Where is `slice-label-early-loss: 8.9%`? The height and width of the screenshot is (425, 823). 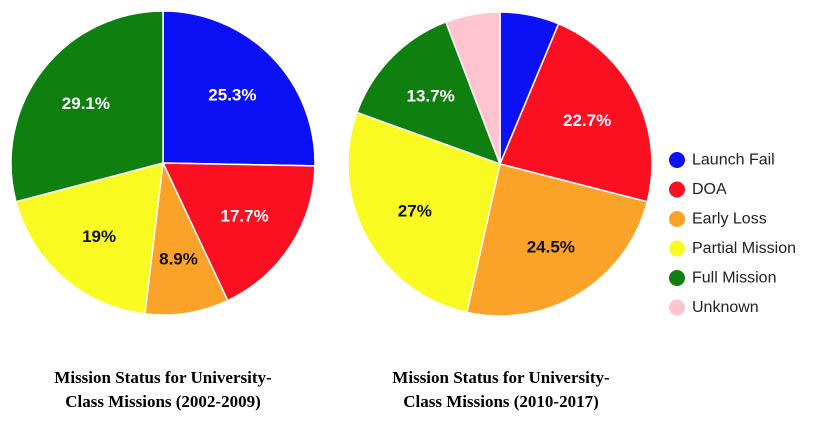 slice-label-early-loss: 8.9% is located at coordinates (178, 259).